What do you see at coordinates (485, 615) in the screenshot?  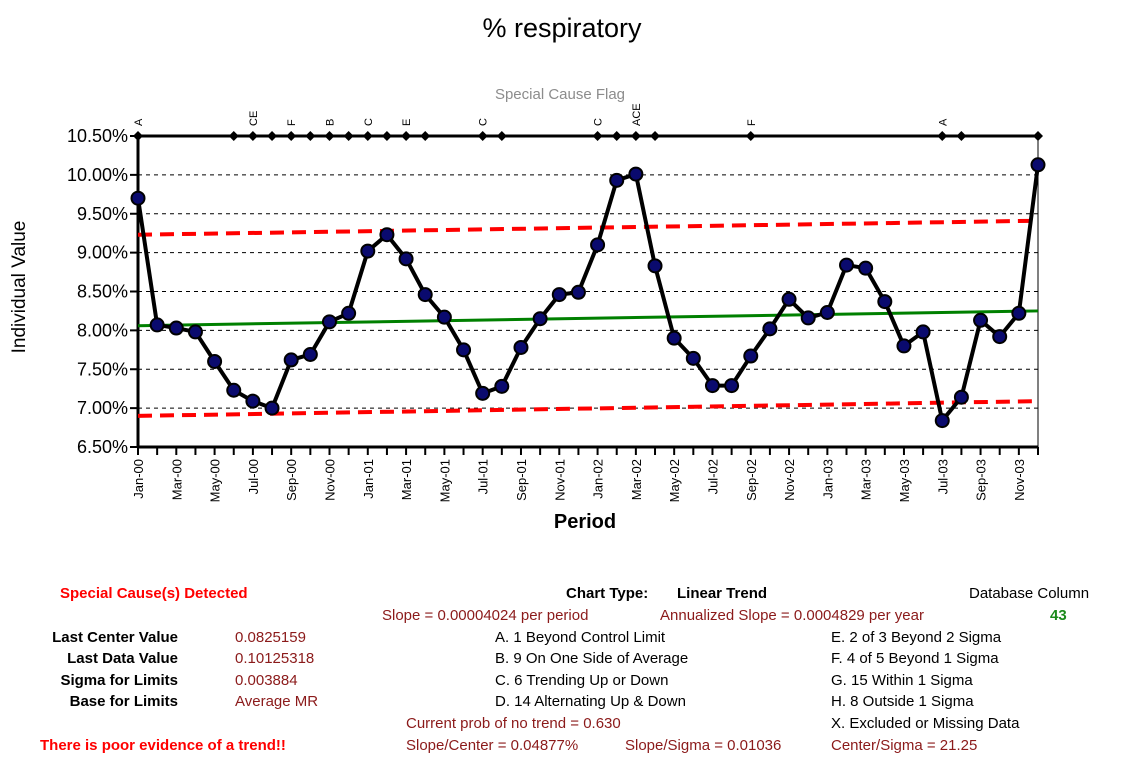 I see `slope-text: Slope = 0.00004024 per period` at bounding box center [485, 615].